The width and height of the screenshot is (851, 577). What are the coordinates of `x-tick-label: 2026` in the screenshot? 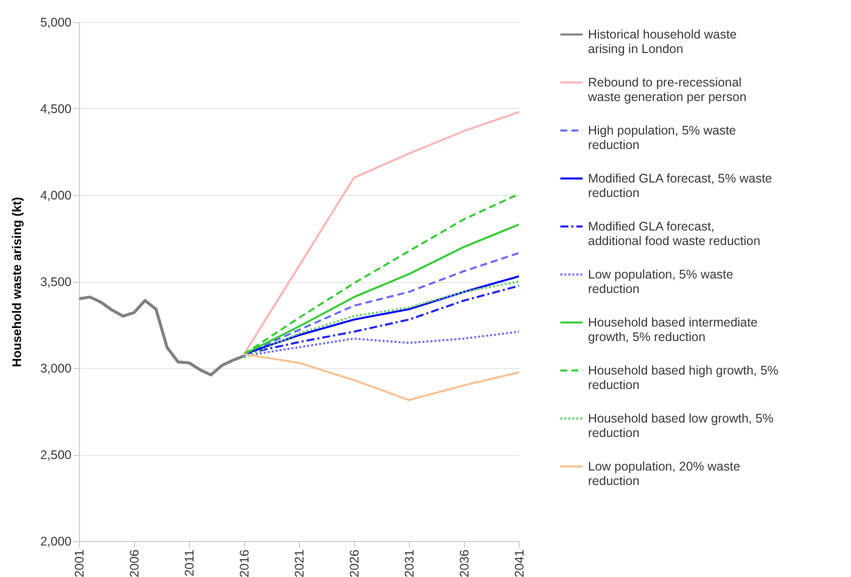 It's located at (355, 563).